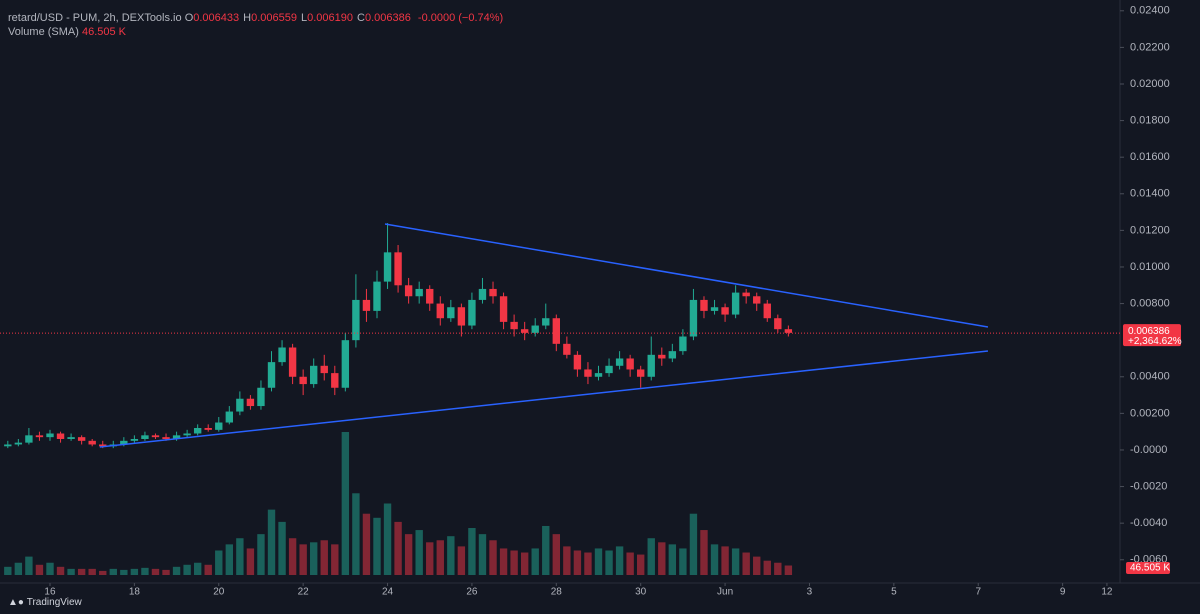 The width and height of the screenshot is (1200, 614). Describe the element at coordinates (304, 592) in the screenshot. I see `x-tick-label: 22` at that location.